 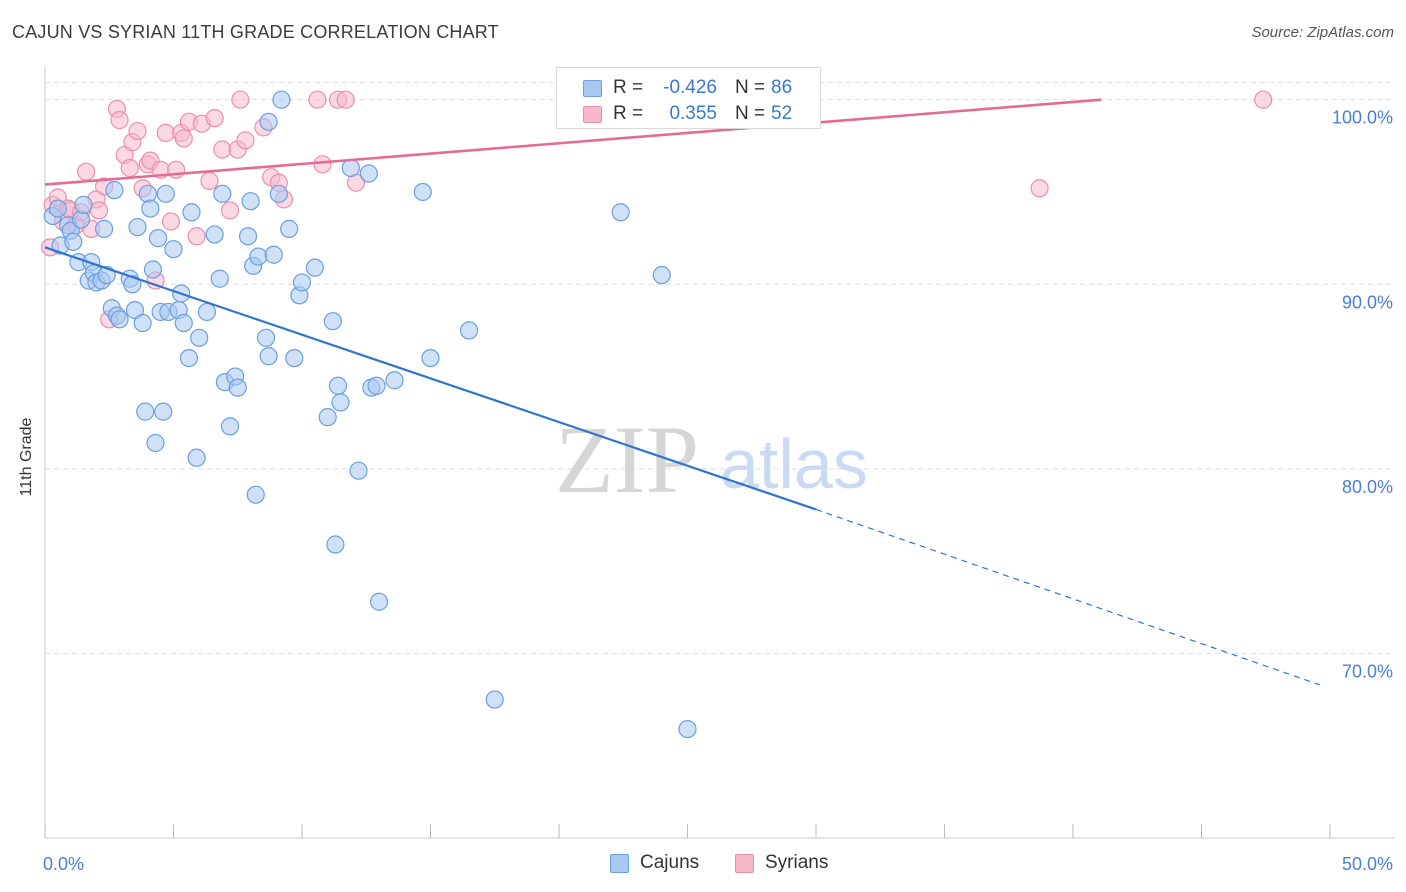 What do you see at coordinates (1367, 671) in the screenshot?
I see `y-tick-label: 70.0%` at bounding box center [1367, 671].